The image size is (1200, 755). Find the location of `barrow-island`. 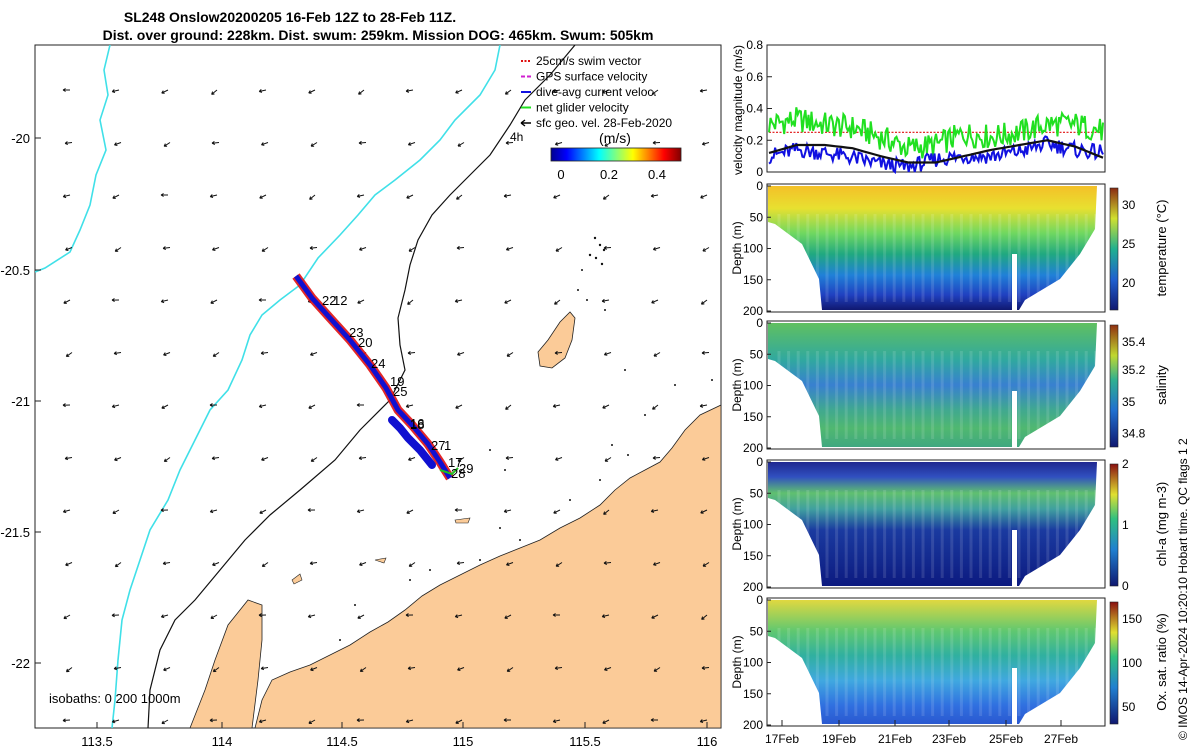

barrow-island is located at coordinates (556, 340).